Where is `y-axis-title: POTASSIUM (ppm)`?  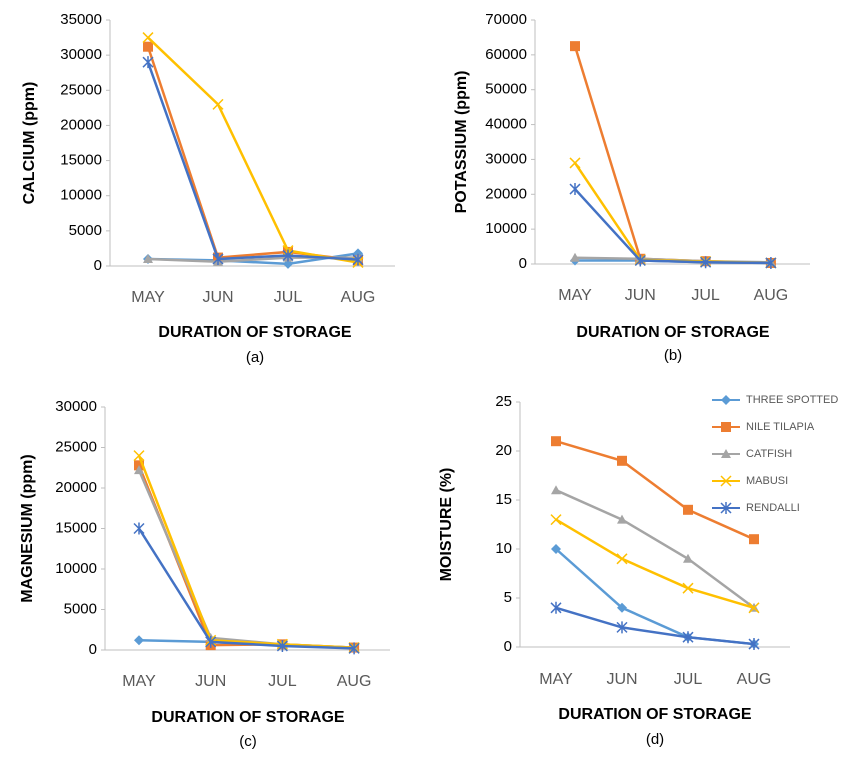 y-axis-title: POTASSIUM (ppm) is located at coordinates (461, 142).